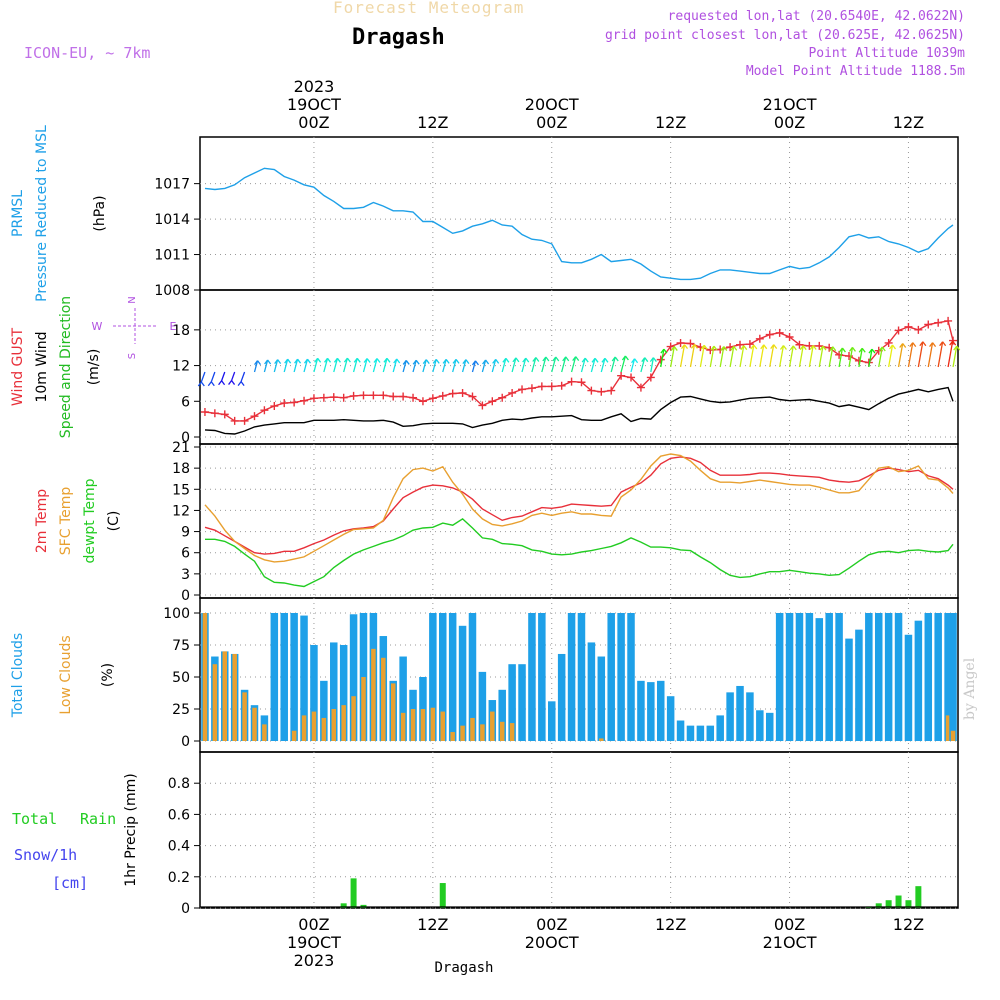 Image resolution: width=1000 pixels, height=1000 pixels. I want to click on y-tick-label: 0.8, so click(179, 784).